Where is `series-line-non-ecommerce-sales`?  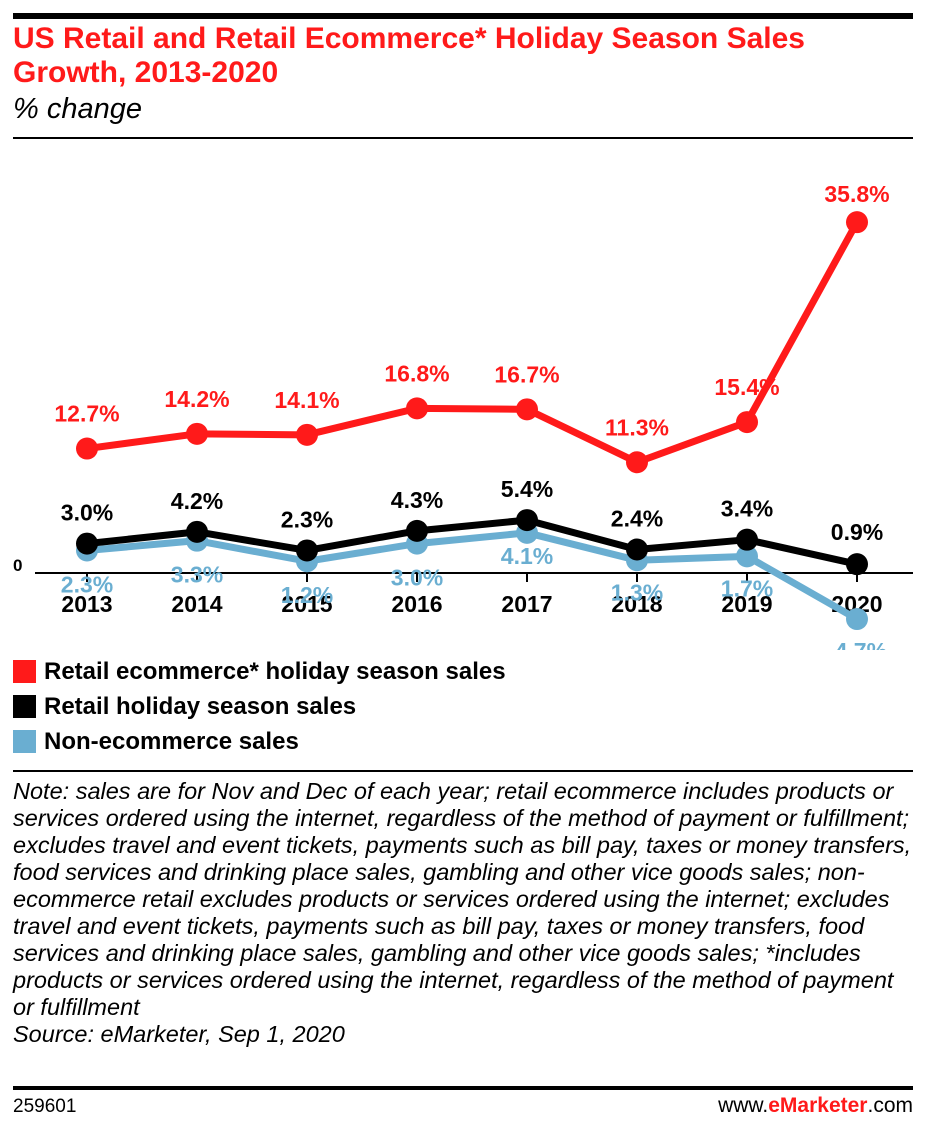
series-line-non-ecommerce-sales is located at coordinates (472, 576).